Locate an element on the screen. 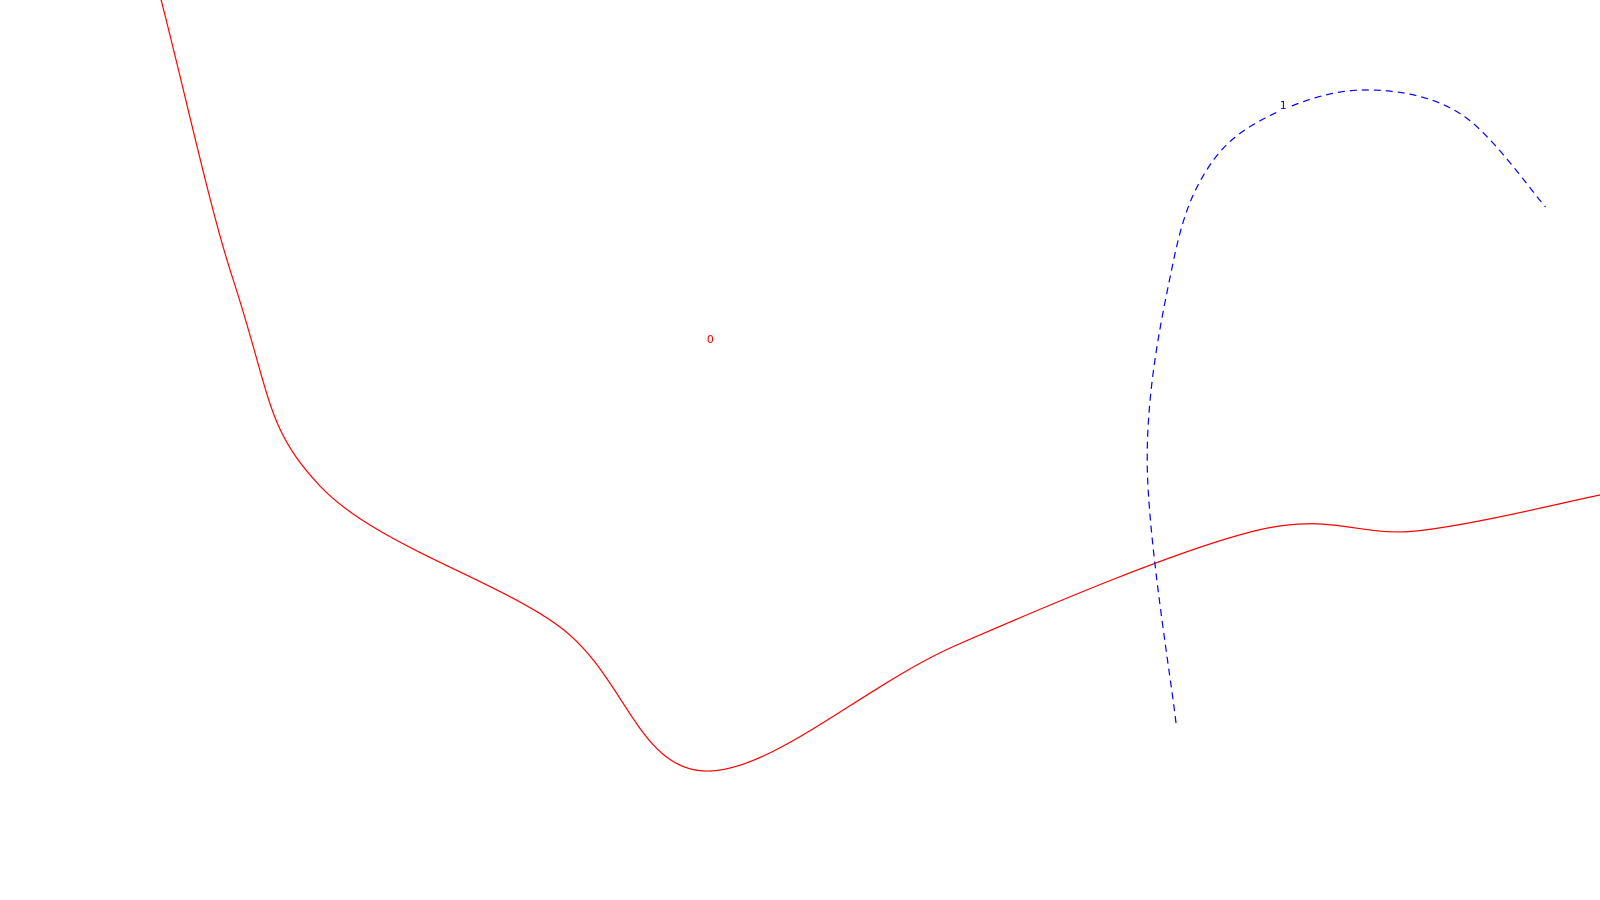 The width and height of the screenshot is (1600, 900). contour-label-1: 1 is located at coordinates (1283, 105).